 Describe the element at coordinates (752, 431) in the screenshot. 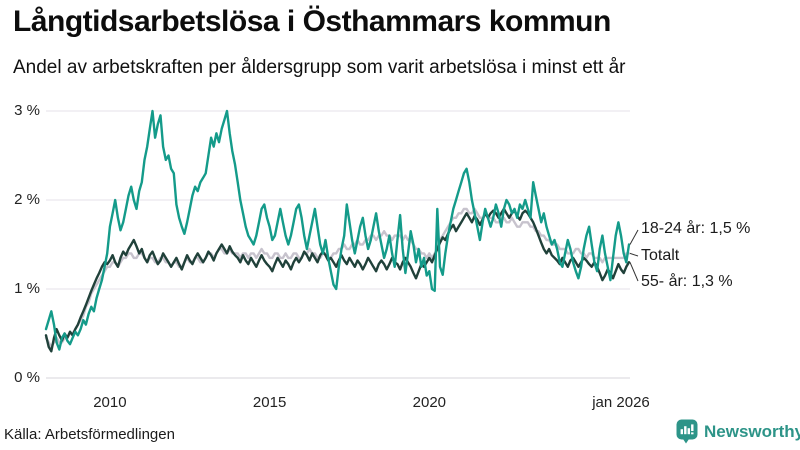

I see `newsworthy-wordmark: Newsworthy` at that location.